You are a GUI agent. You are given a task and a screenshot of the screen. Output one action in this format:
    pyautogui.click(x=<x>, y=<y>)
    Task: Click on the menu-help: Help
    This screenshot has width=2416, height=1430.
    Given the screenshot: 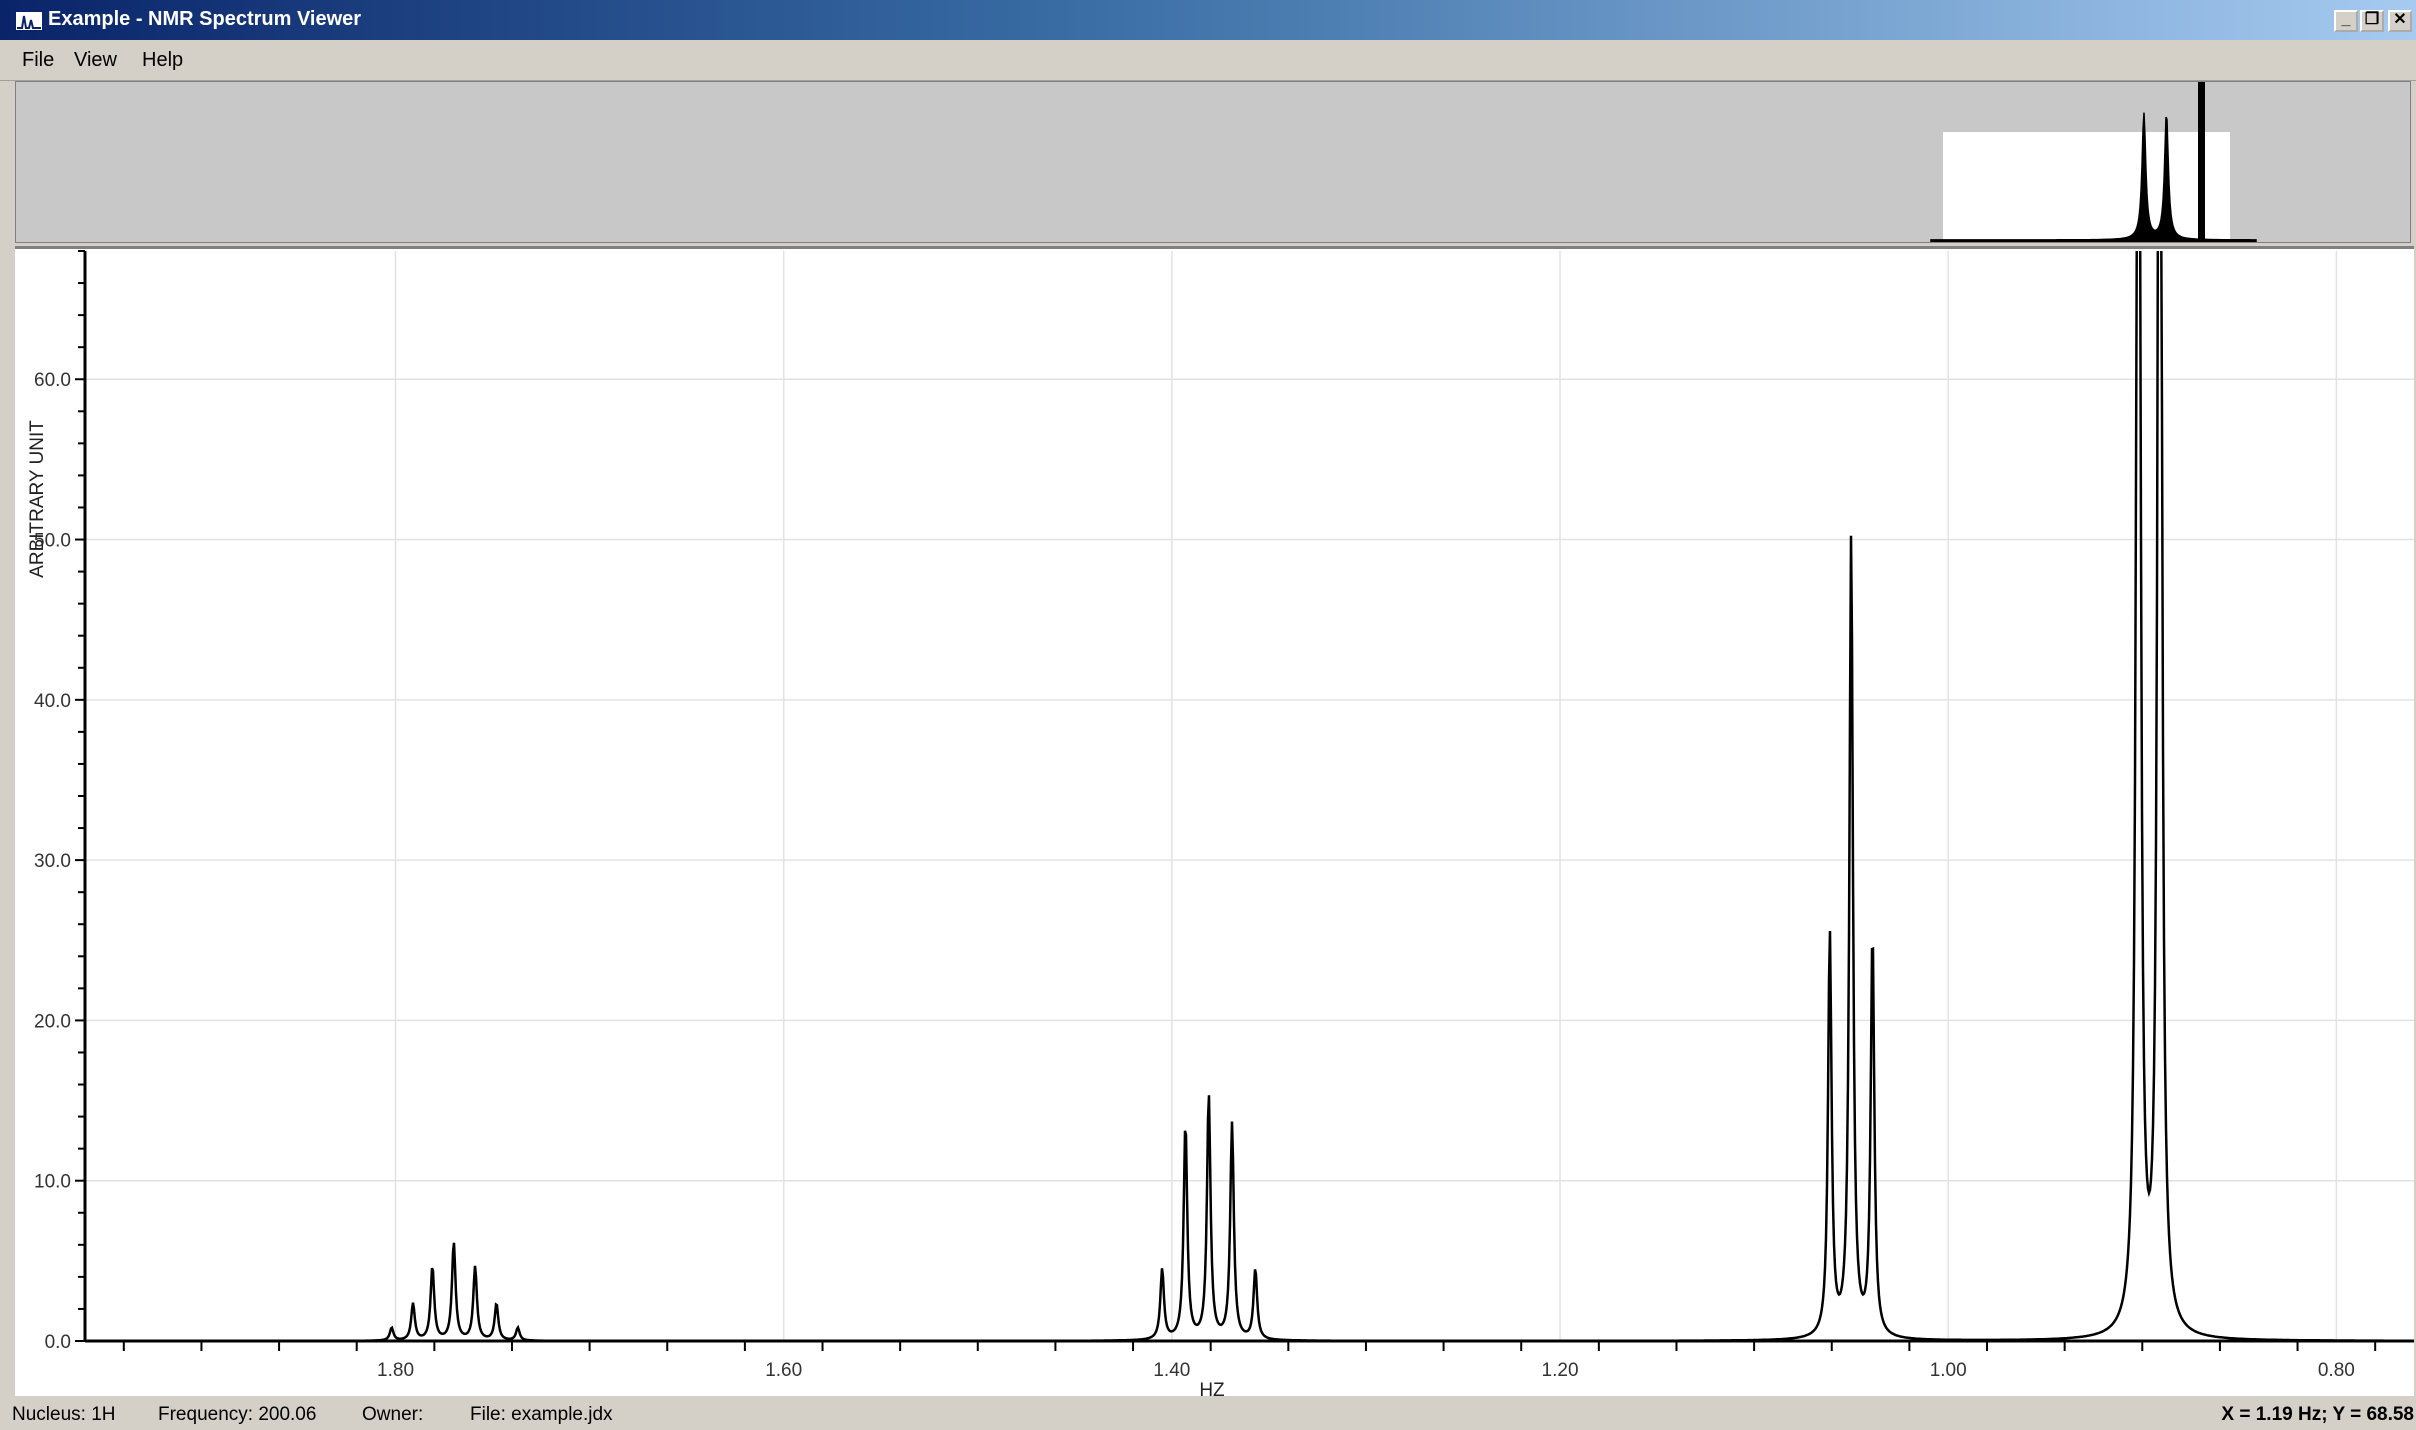 What is the action you would take?
    pyautogui.click(x=163, y=60)
    